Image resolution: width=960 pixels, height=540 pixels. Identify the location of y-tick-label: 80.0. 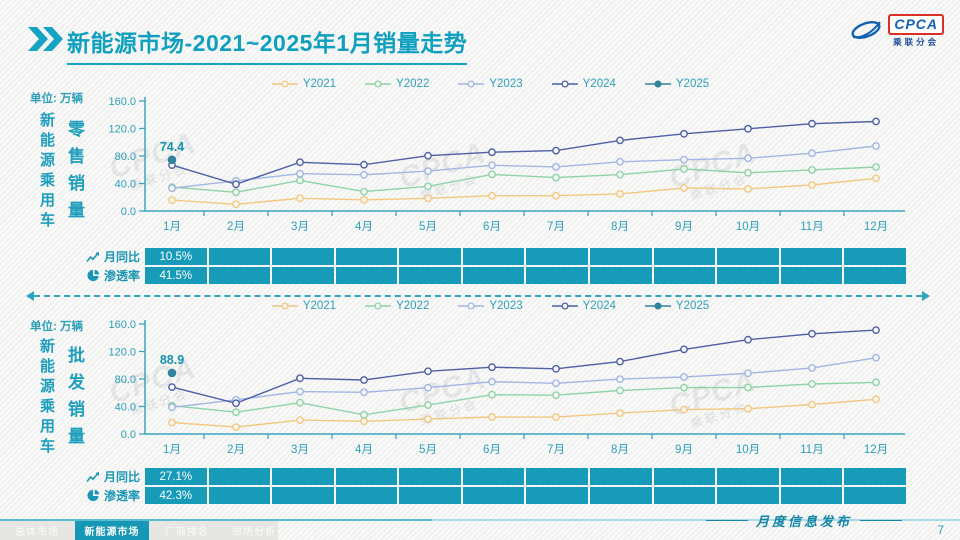
(125, 157).